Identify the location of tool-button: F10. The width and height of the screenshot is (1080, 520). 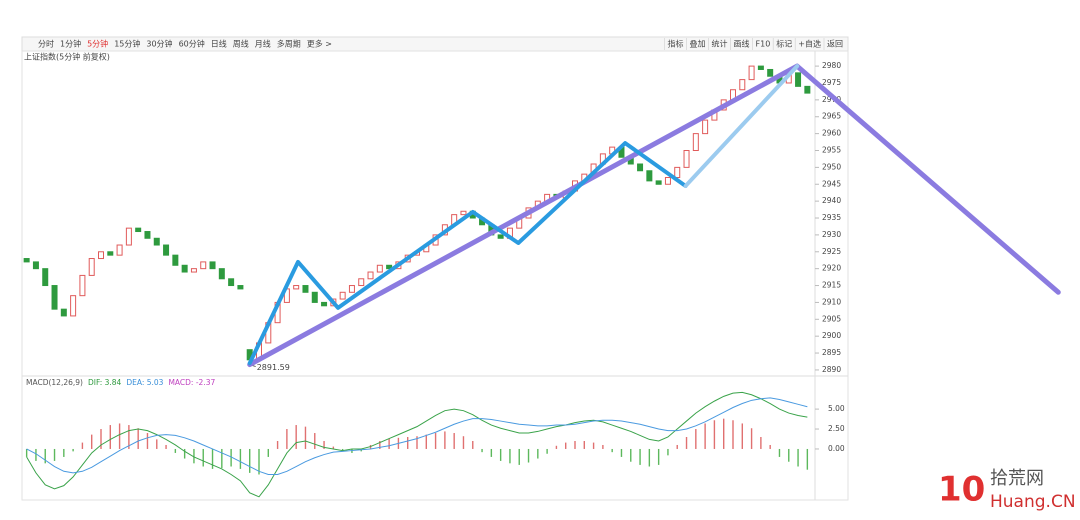
(763, 44).